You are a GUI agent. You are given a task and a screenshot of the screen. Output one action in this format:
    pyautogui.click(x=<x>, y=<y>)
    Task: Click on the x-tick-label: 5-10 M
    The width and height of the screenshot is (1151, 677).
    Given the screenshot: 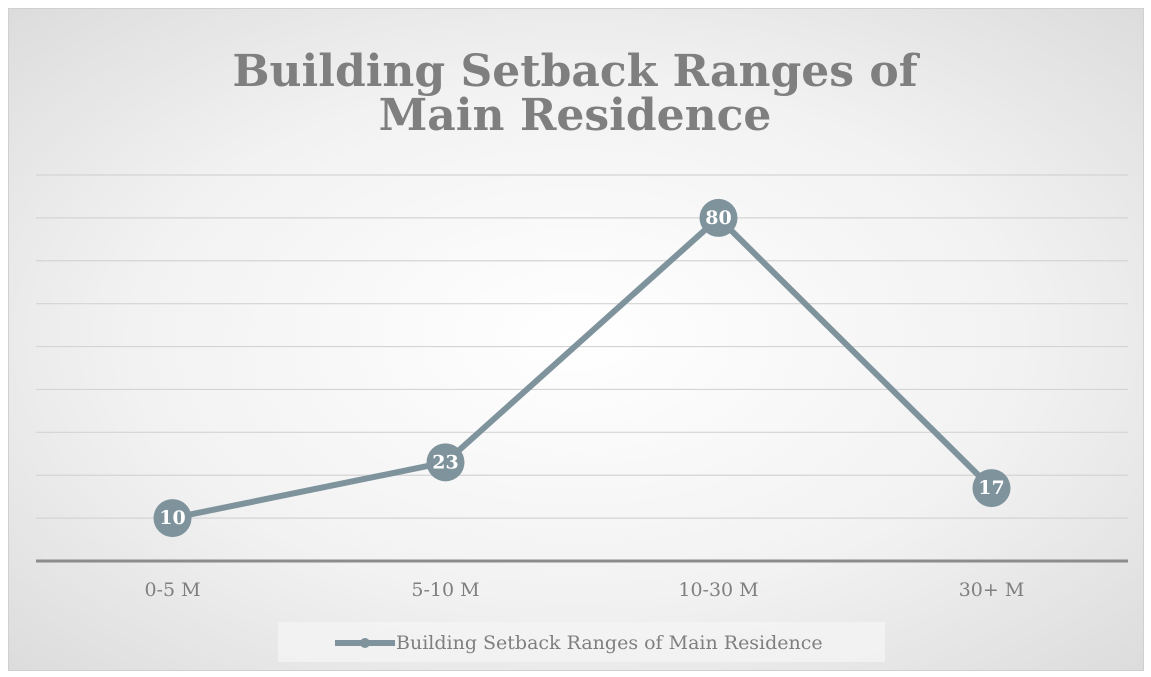 What is the action you would take?
    pyautogui.click(x=445, y=590)
    